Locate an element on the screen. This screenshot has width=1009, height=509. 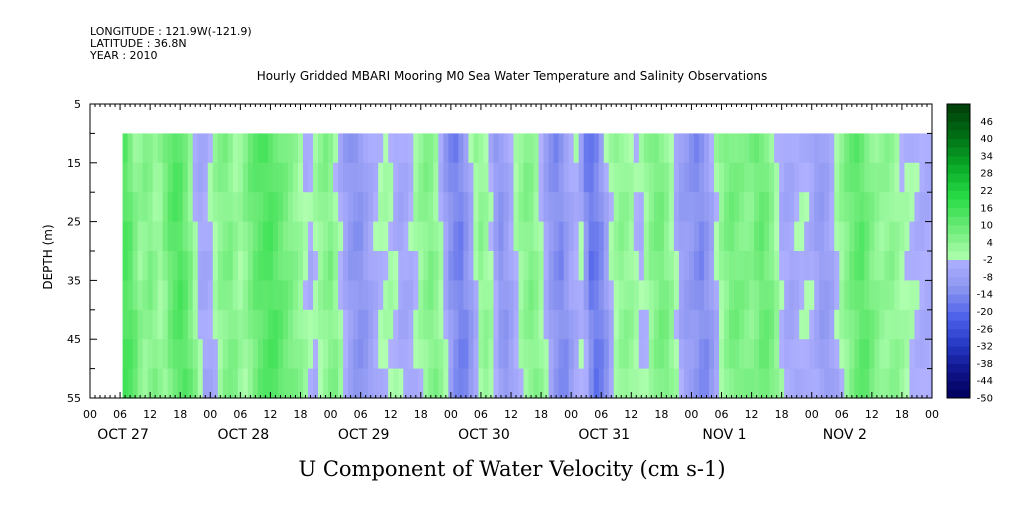
colorbar-tick-label: -38 is located at coordinates (985, 364).